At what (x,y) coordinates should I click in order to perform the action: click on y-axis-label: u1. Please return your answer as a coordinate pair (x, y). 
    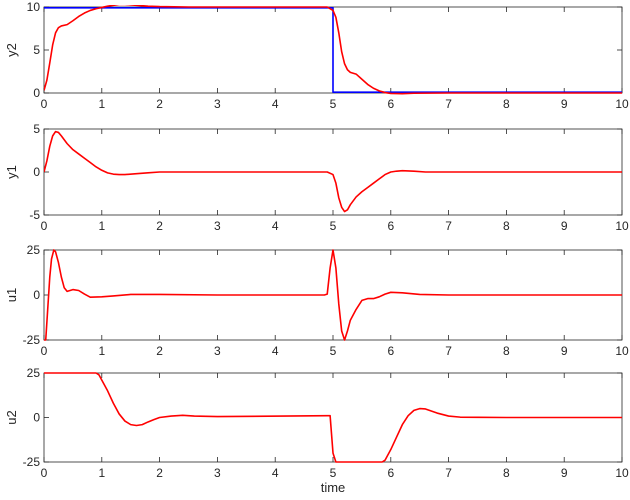
    Looking at the image, I should click on (11, 295).